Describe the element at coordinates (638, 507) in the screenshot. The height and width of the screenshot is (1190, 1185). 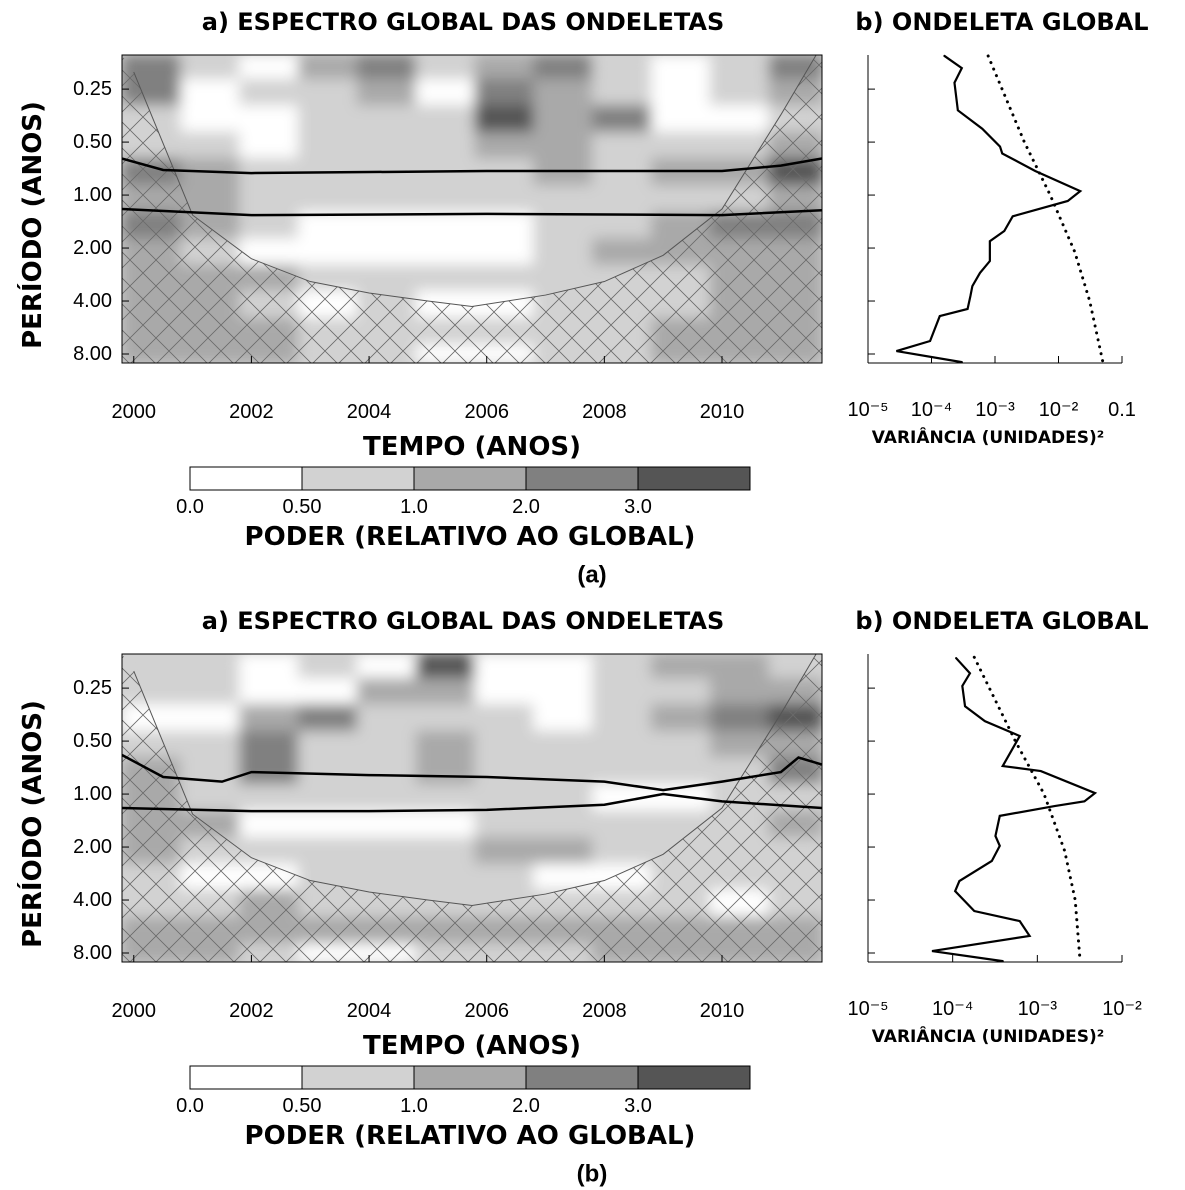
I see `colorbar-label: 3.0` at that location.